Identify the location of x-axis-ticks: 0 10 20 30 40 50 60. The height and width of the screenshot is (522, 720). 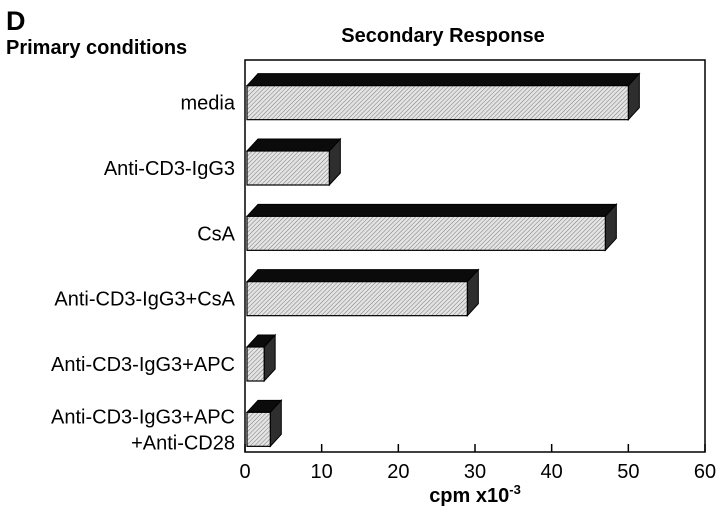
(477, 463).